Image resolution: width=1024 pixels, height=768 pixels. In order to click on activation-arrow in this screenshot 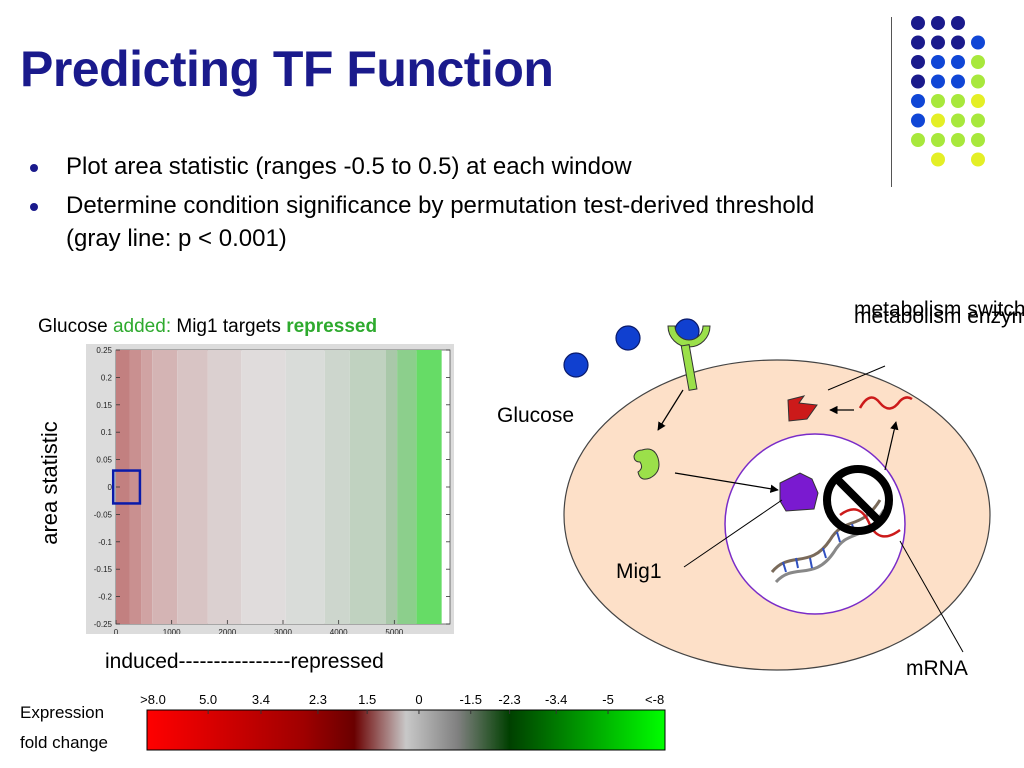, I will do `click(726, 482)`.